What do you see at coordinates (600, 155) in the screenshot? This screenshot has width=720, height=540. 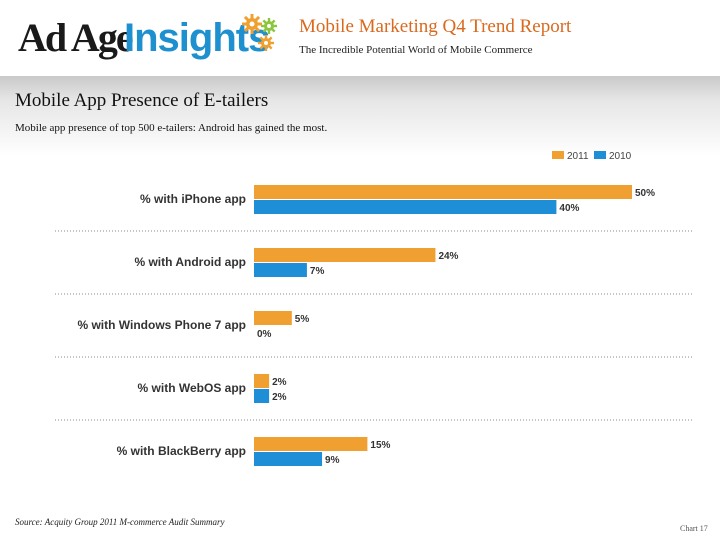 I see `legend-swatch-2010` at bounding box center [600, 155].